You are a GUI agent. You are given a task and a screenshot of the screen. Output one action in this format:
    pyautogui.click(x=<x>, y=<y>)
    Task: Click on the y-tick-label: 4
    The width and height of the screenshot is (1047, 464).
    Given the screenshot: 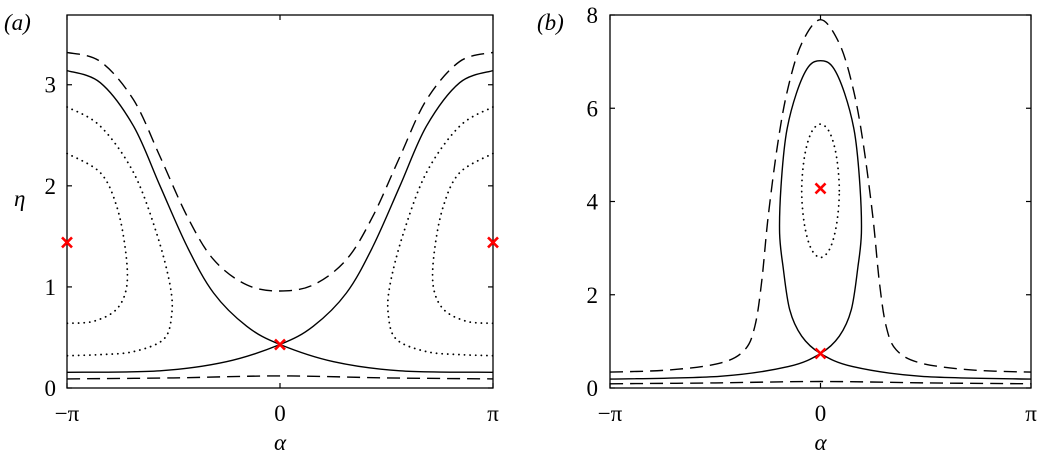 What is the action you would take?
    pyautogui.click(x=593, y=202)
    